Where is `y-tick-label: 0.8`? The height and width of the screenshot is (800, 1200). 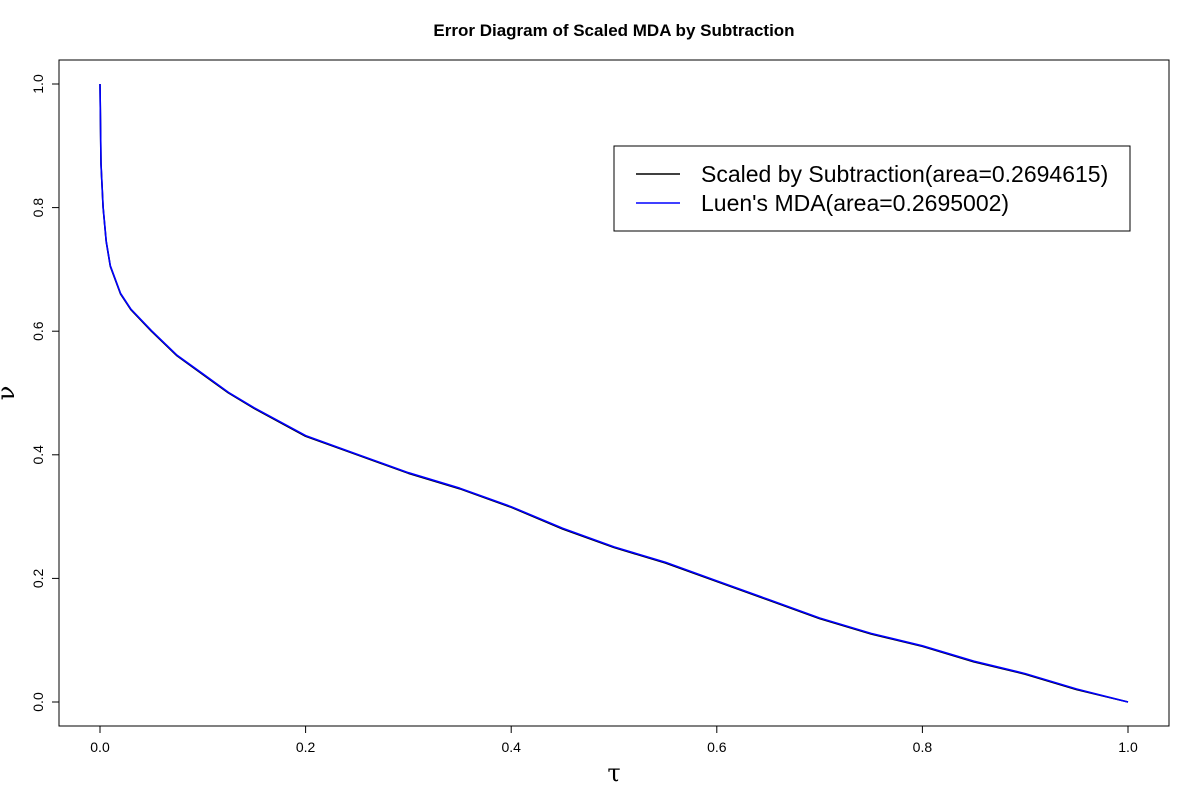
y-tick-label: 0.8 is located at coordinates (38, 208).